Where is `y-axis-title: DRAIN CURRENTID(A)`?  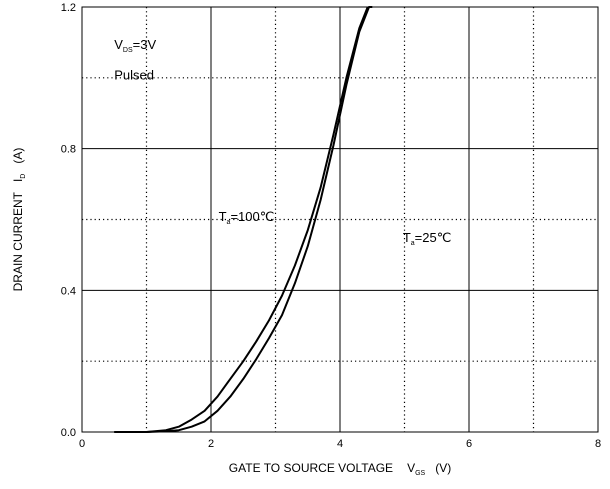 y-axis-title: DRAIN CURRENTID(A) is located at coordinates (19, 220).